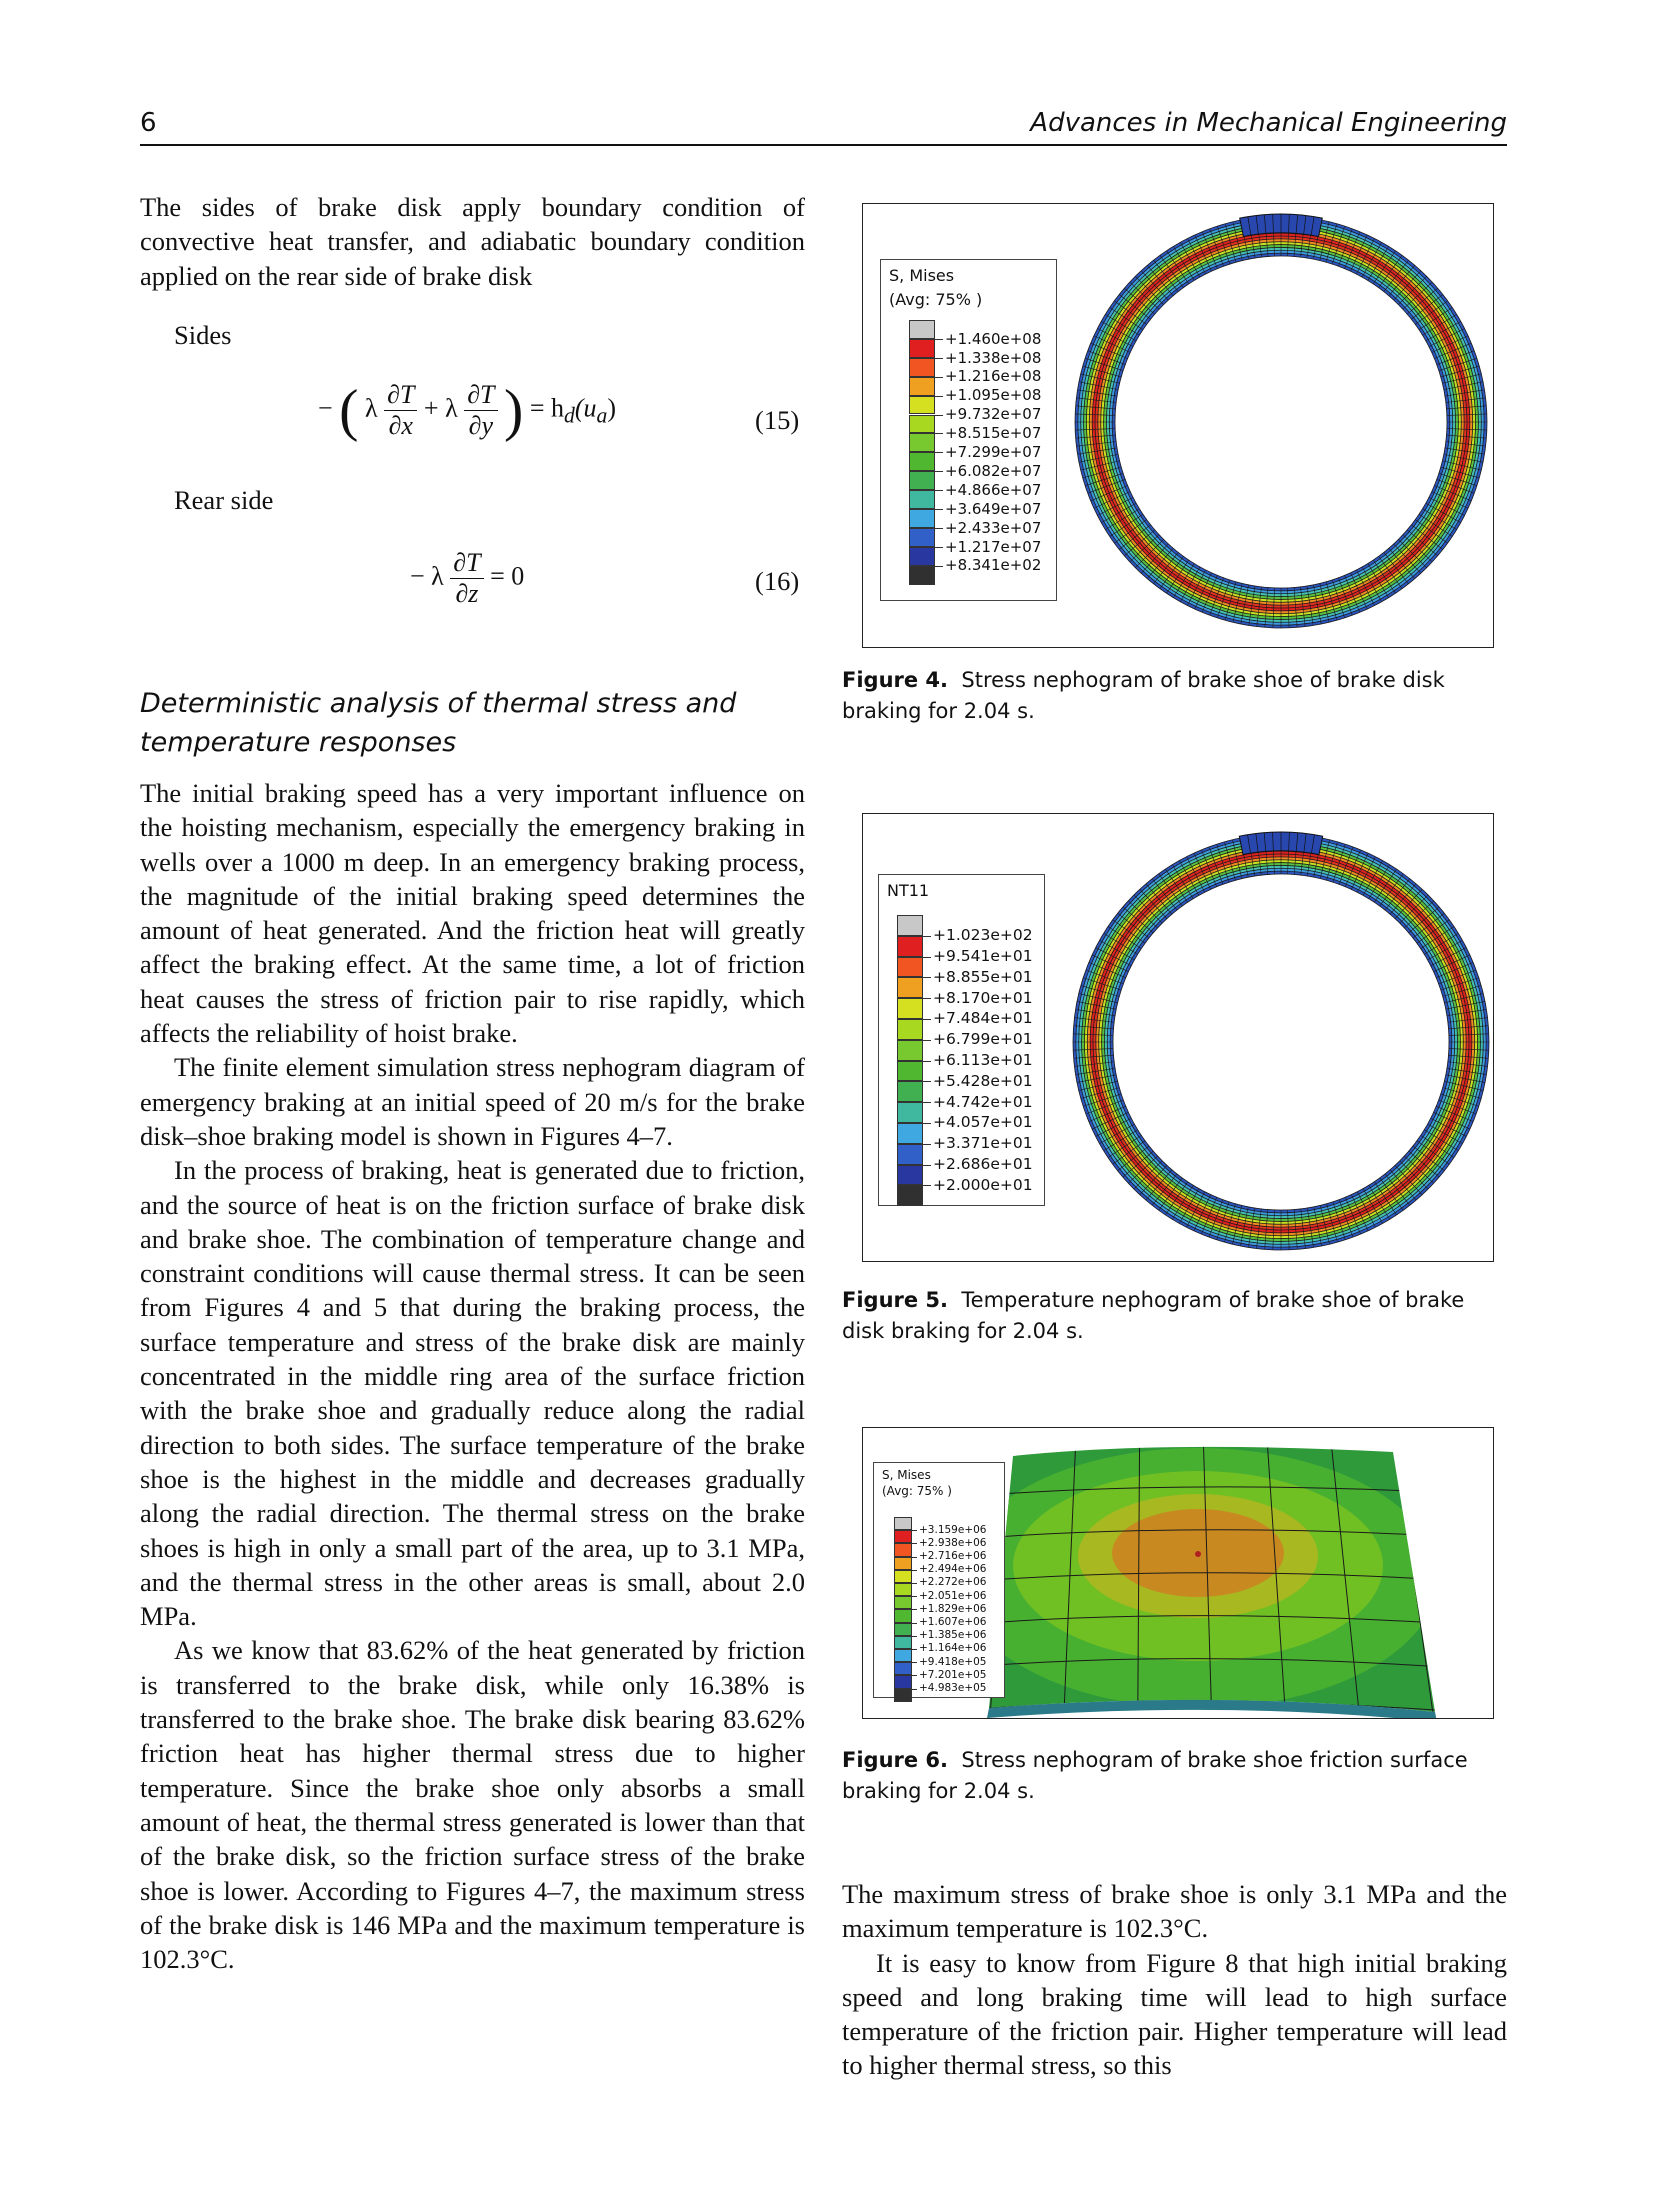 Image resolution: width=1654 pixels, height=2205 pixels. Describe the element at coordinates (1268, 123) in the screenshot. I see `journal-title: Advances in Mechanical Engineering` at that location.